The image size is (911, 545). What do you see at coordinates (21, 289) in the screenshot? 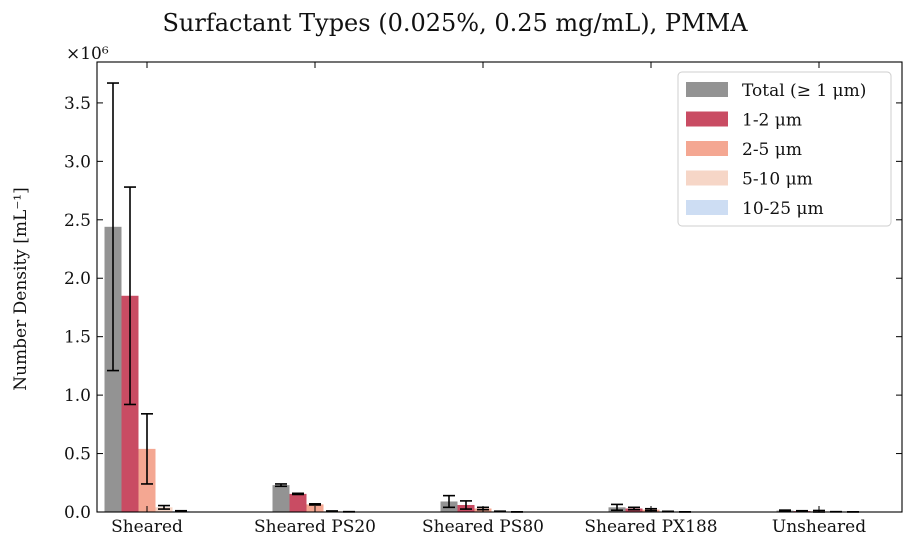
I see `y-axis-label: Number Density [mL⁻¹]` at bounding box center [21, 289].